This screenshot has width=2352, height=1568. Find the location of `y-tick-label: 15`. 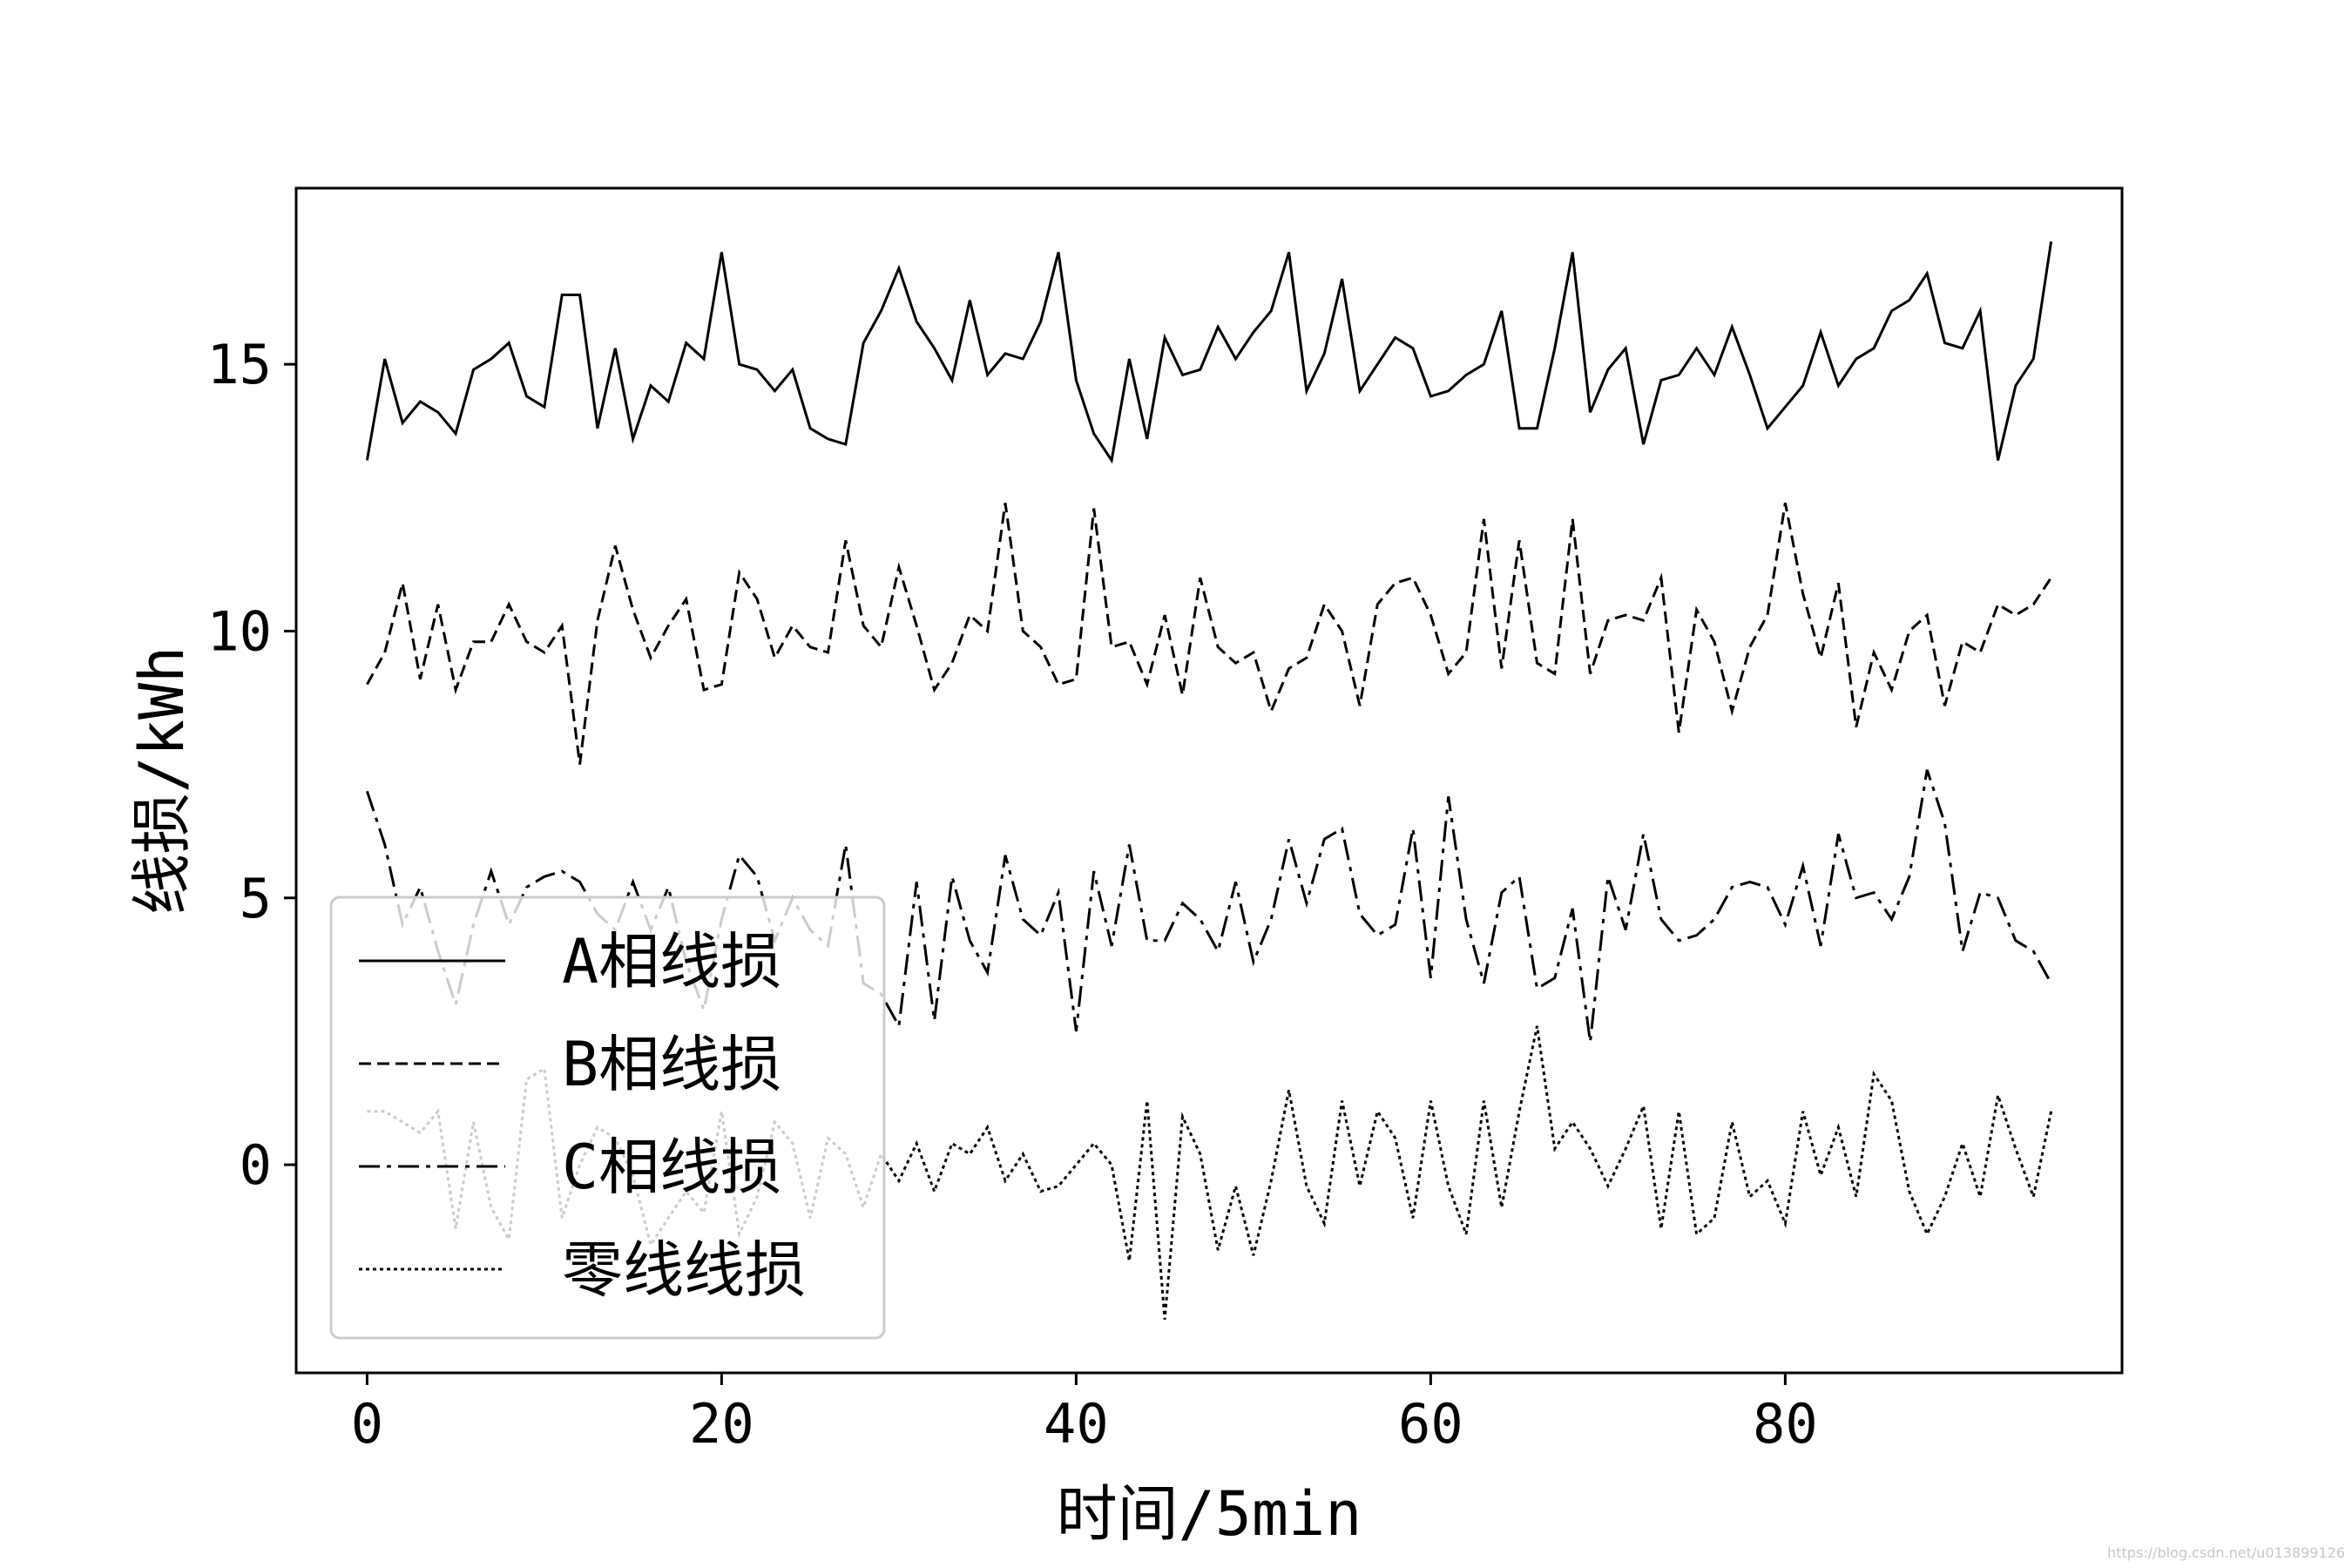

y-tick-label: 15 is located at coordinates (239, 364).